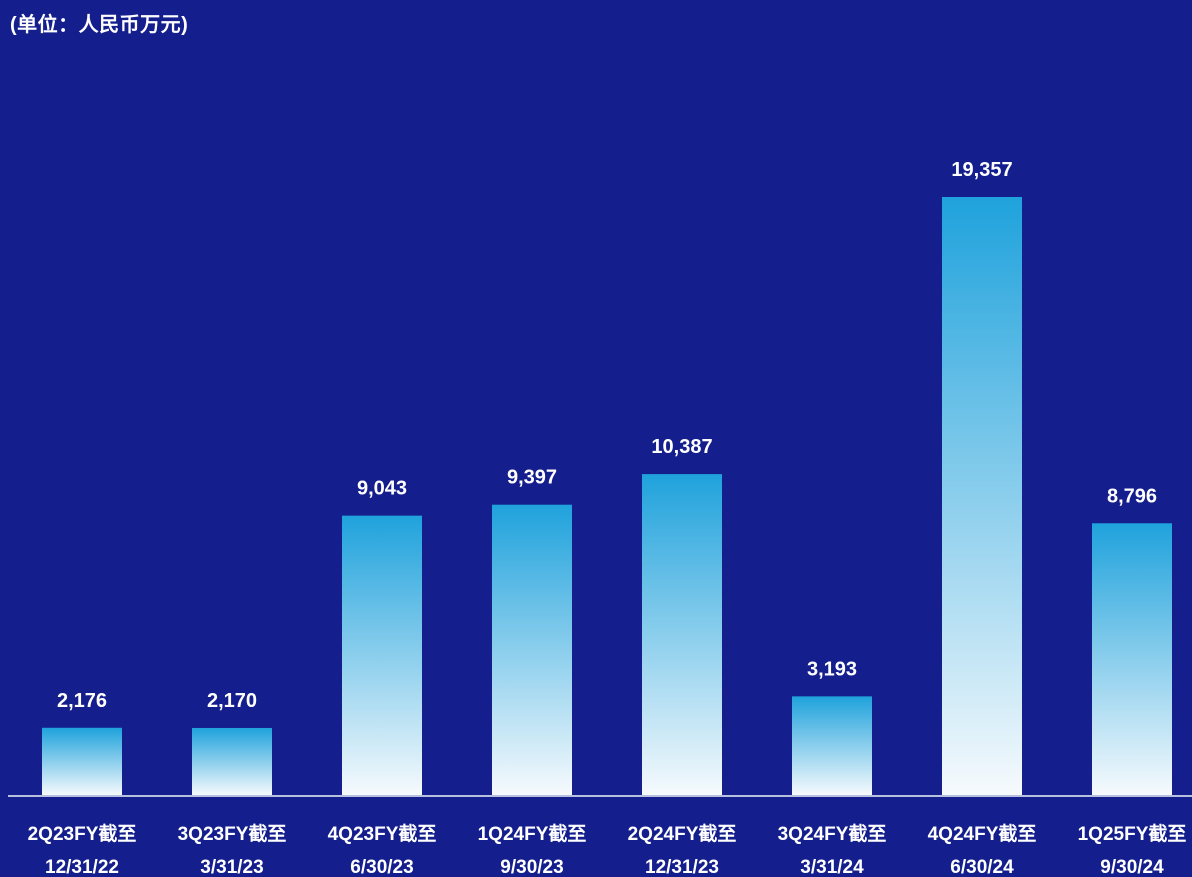 The height and width of the screenshot is (877, 1192). Describe the element at coordinates (681, 447) in the screenshot. I see `value-label-5: 10,387` at that location.